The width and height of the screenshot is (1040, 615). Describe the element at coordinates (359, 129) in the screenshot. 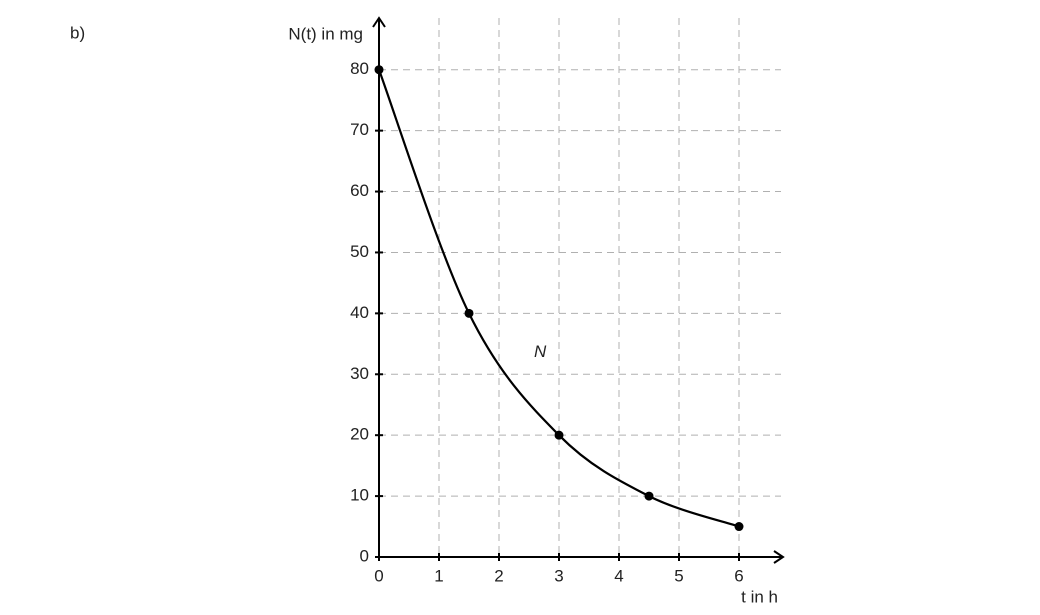

I see `y-tick-label: 70` at that location.